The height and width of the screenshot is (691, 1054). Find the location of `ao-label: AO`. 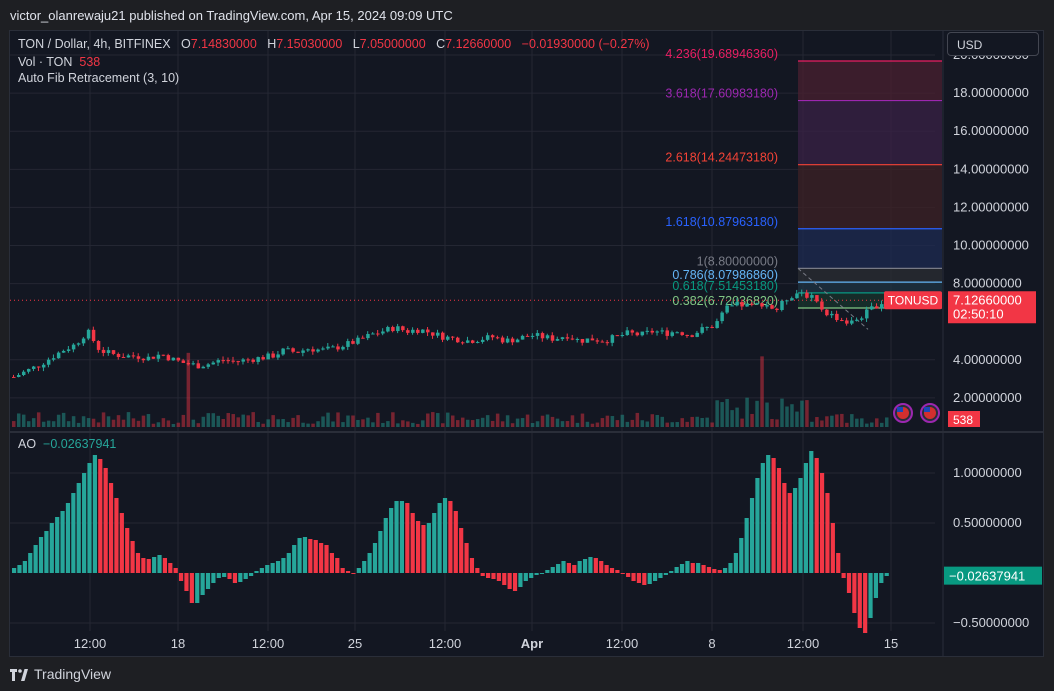

ao-label: AO is located at coordinates (27, 444).